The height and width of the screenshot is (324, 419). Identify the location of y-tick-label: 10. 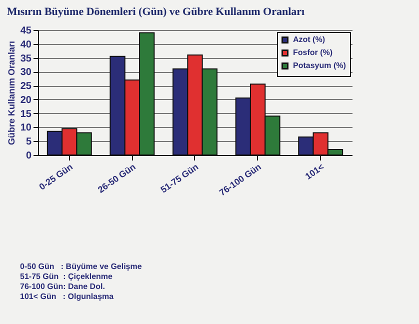
(26, 128).